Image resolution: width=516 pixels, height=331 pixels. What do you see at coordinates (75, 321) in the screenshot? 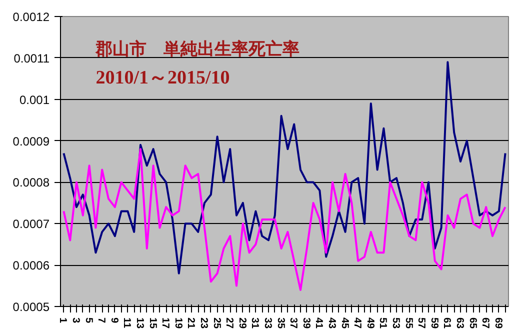
I see `x-tick-label: 3` at bounding box center [75, 321].